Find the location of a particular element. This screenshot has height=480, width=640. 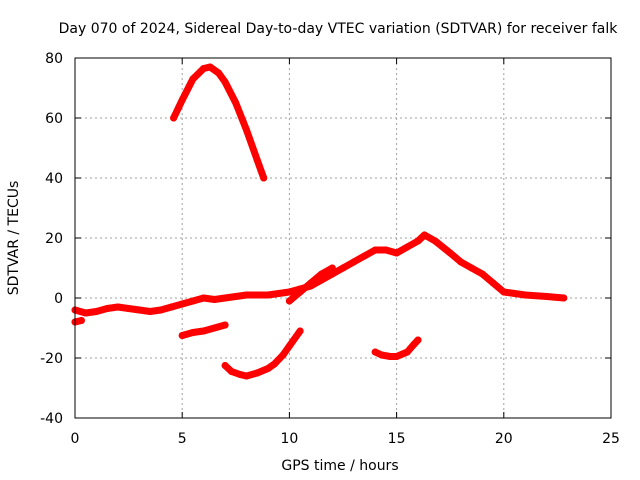

y-tick-label: -40 is located at coordinates (51, 419).